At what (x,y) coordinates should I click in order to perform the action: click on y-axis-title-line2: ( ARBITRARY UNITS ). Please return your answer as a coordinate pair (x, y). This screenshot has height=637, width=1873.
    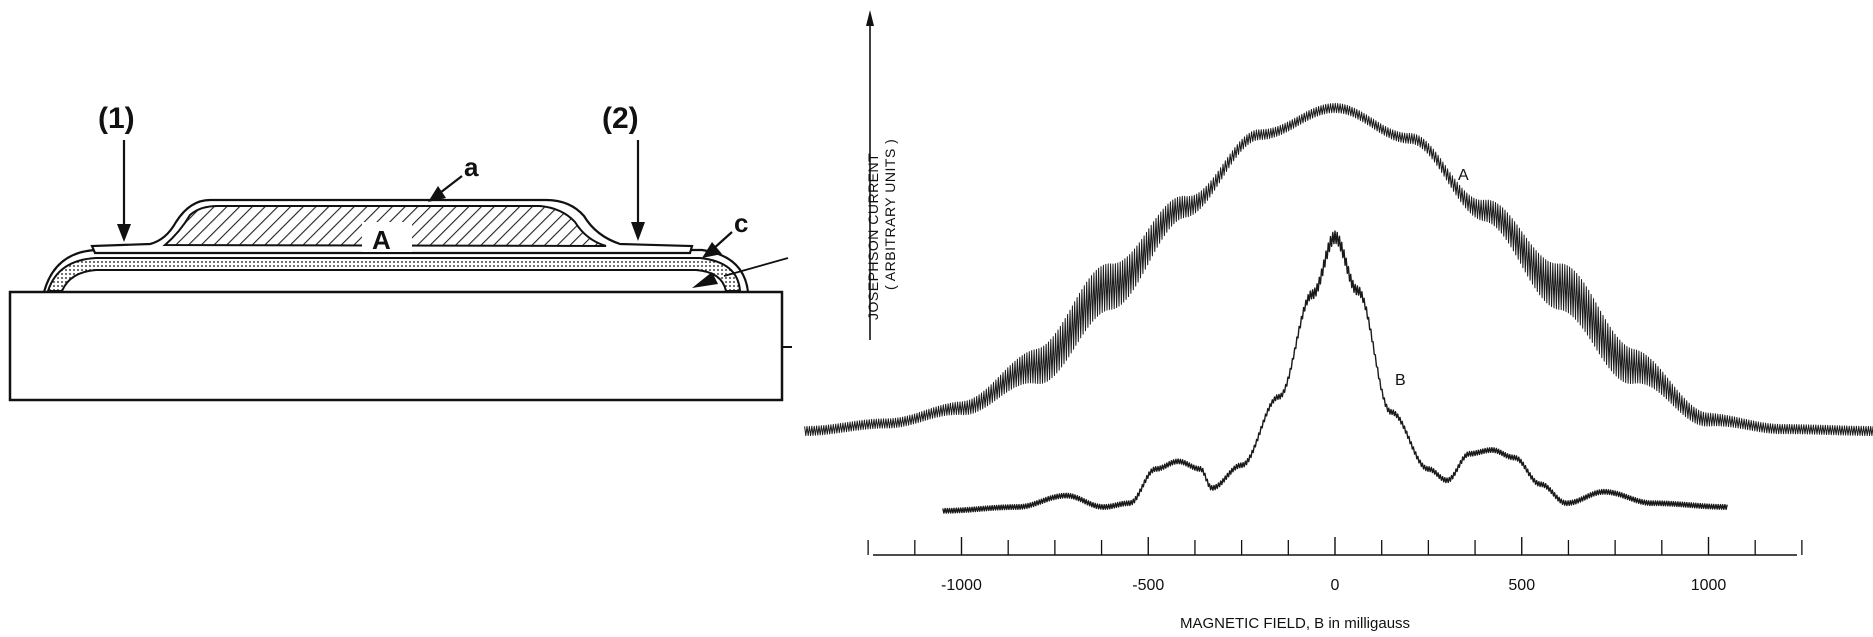
    Looking at the image, I should click on (890, 214).